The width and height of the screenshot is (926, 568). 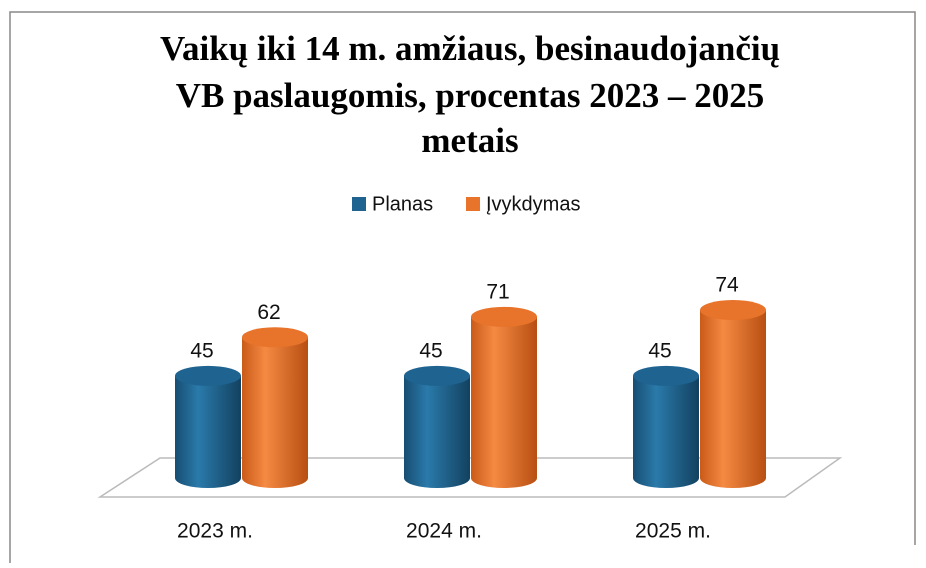 I want to click on x-tick-label: 2025 m., so click(x=673, y=531).